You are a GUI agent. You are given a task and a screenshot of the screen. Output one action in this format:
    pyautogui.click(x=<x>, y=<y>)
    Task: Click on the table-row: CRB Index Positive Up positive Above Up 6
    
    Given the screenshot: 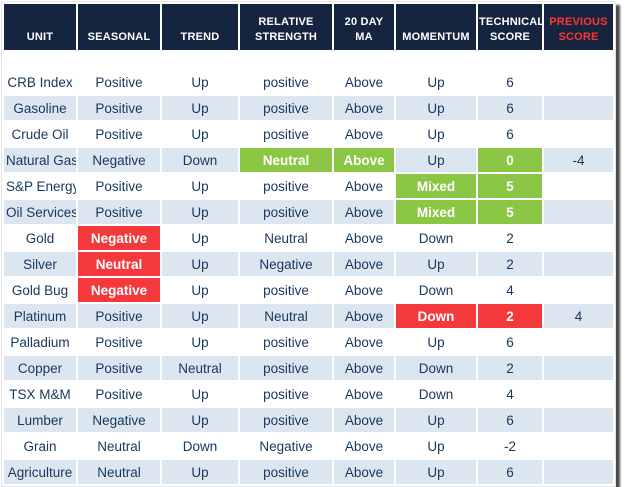 What is the action you would take?
    pyautogui.click(x=308, y=82)
    